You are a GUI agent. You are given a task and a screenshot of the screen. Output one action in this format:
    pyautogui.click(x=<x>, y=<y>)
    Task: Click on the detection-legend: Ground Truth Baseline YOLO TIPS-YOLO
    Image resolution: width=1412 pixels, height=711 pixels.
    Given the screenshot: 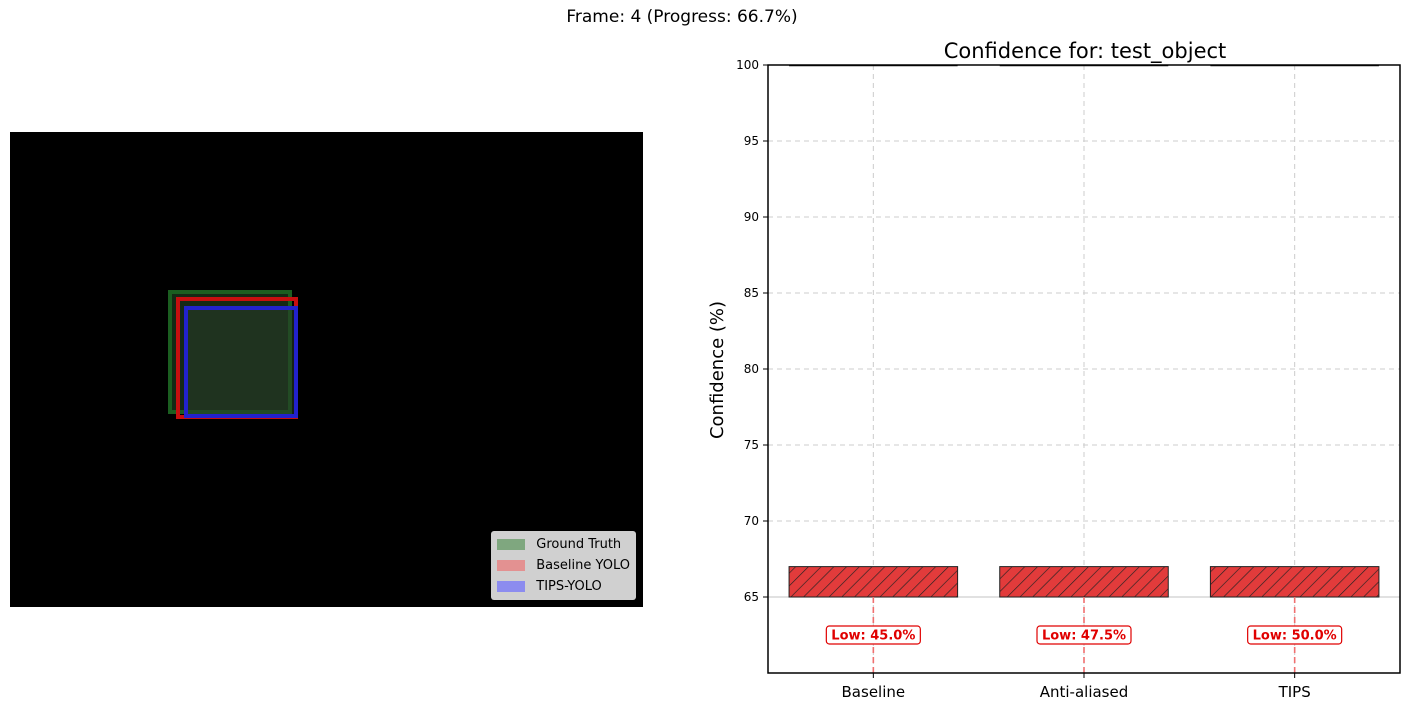 What is the action you would take?
    pyautogui.click(x=563, y=565)
    